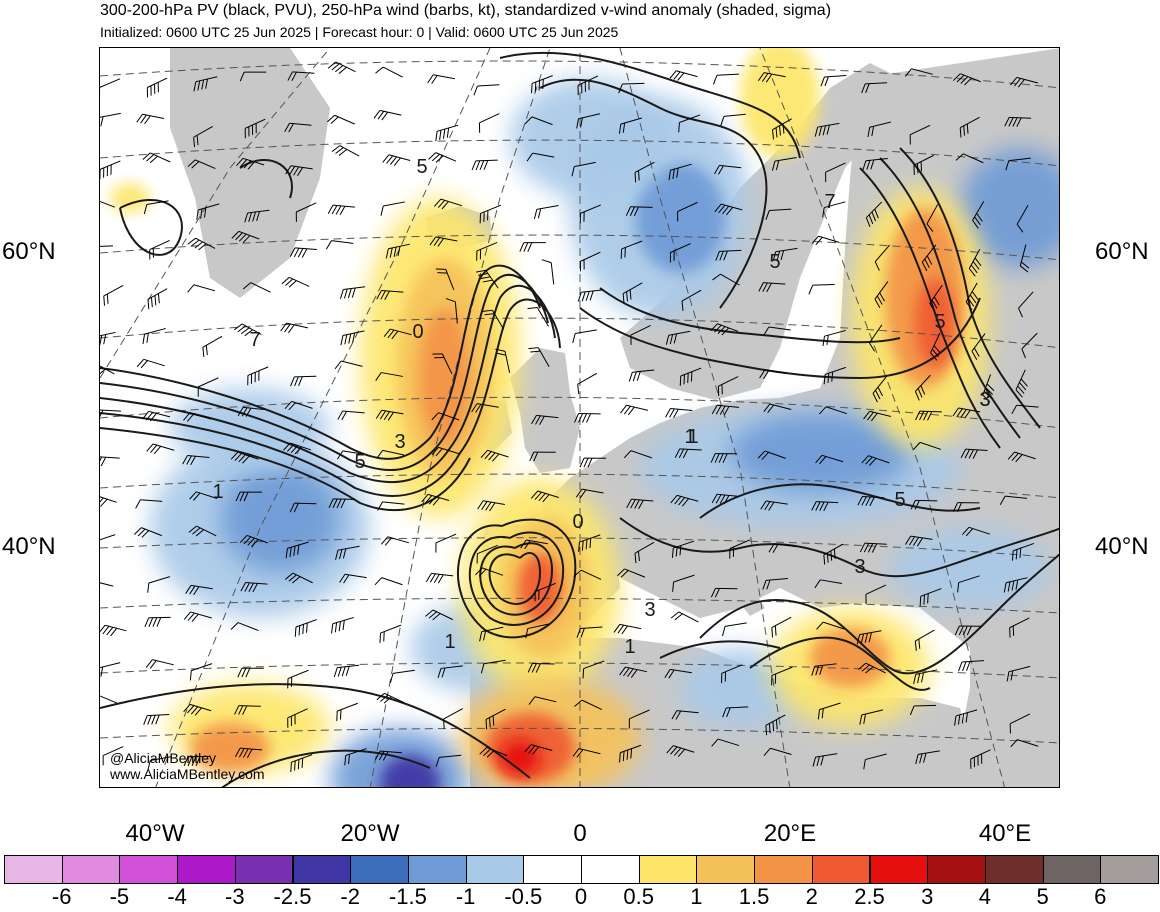  What do you see at coordinates (177, 896) in the screenshot?
I see `colorbar-tick-label: -4` at bounding box center [177, 896].